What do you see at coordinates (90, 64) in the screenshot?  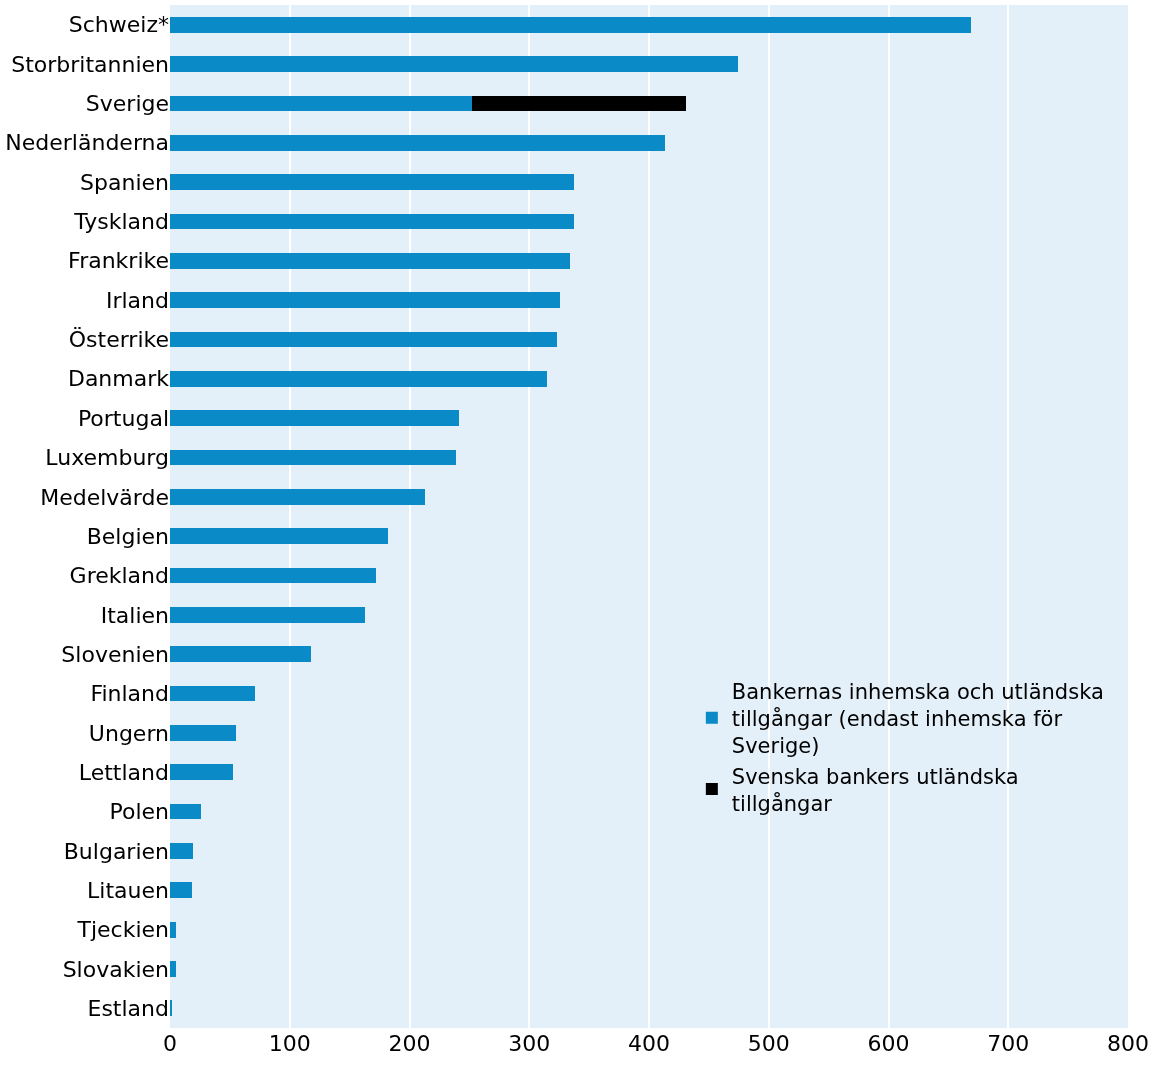 I see `y-tick-label: Storbritannien` at bounding box center [90, 64].